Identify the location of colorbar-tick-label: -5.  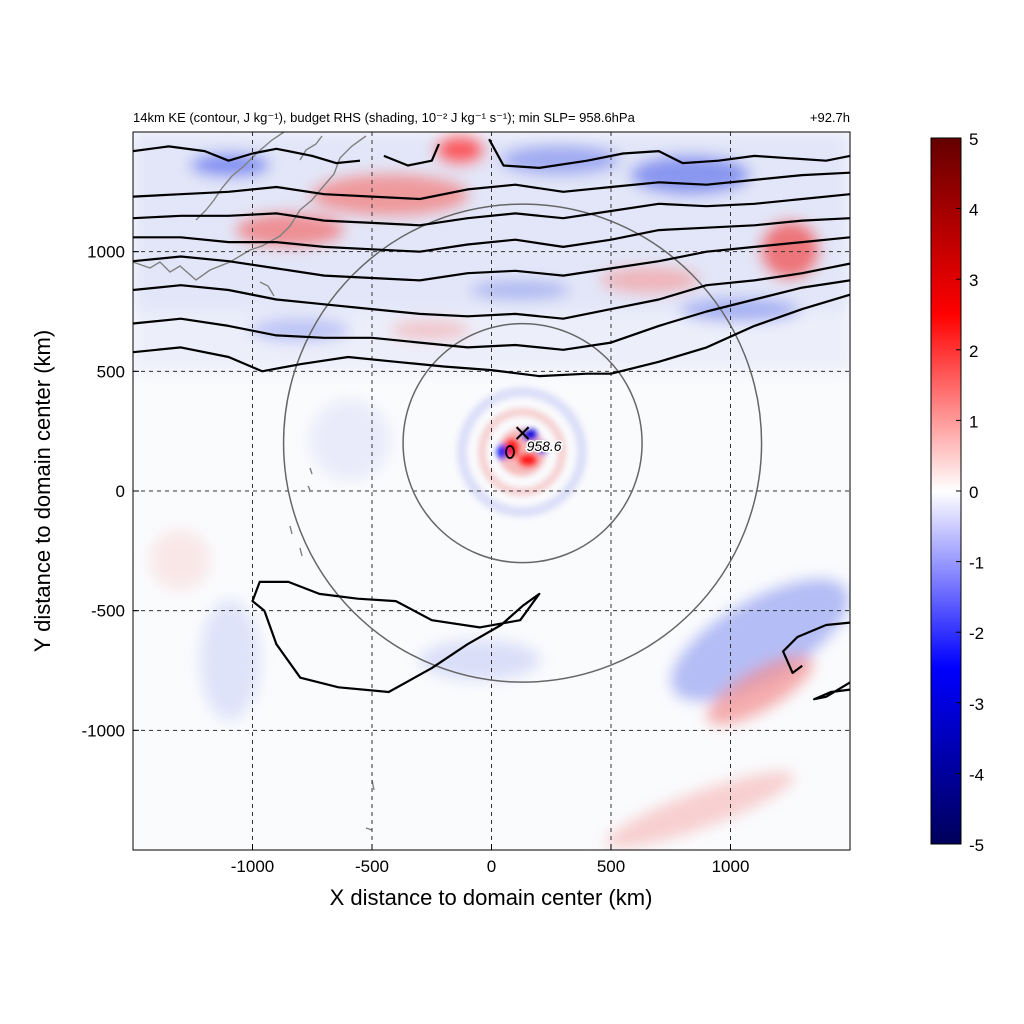
(976, 845).